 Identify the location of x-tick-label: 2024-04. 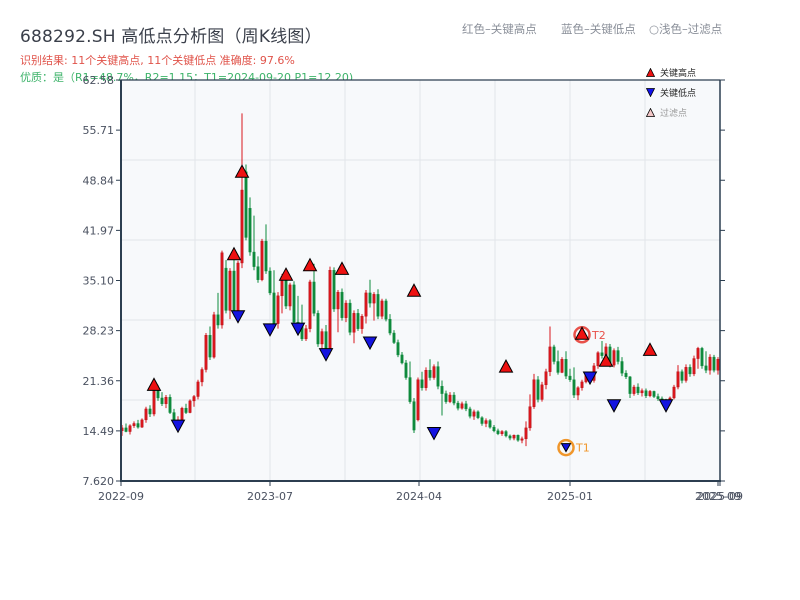
(419, 496).